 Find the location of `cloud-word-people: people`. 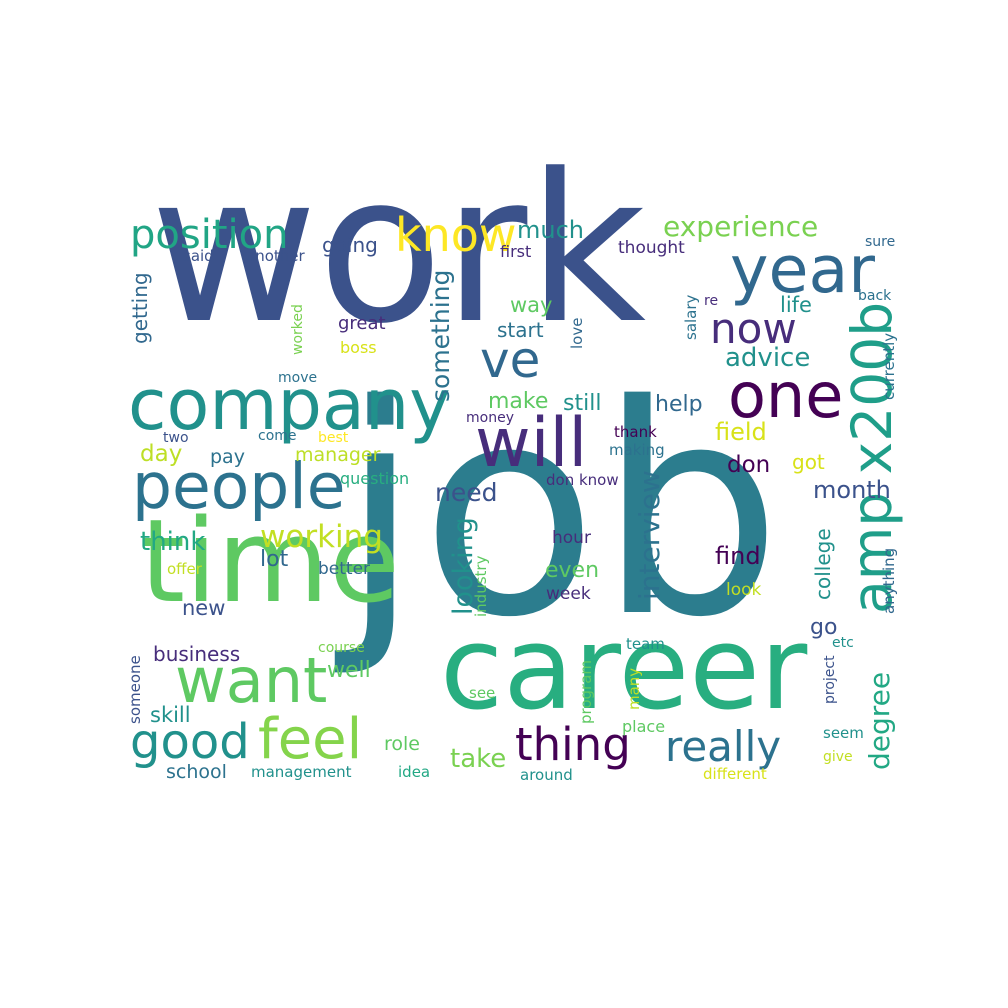

cloud-word-people: people is located at coordinates (239, 486).